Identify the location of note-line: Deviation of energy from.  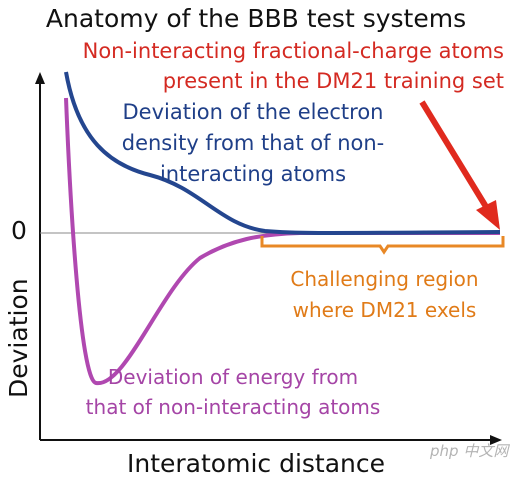
(233, 377).